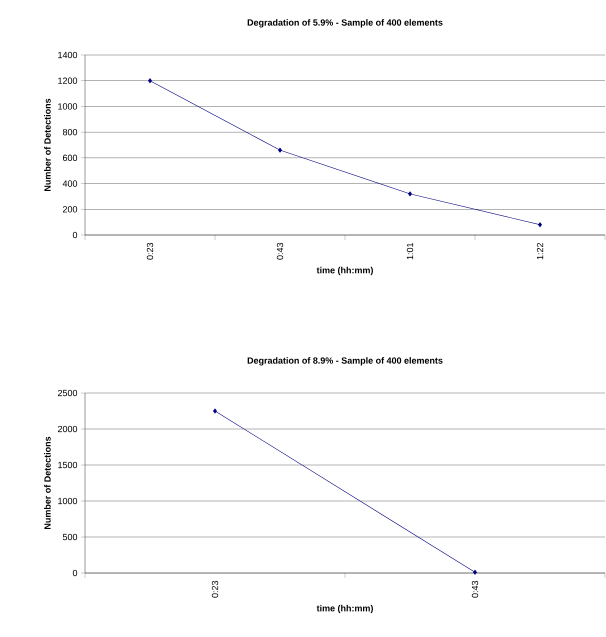 This screenshot has width=606, height=637. I want to click on y-tick-label: 400, so click(70, 183).